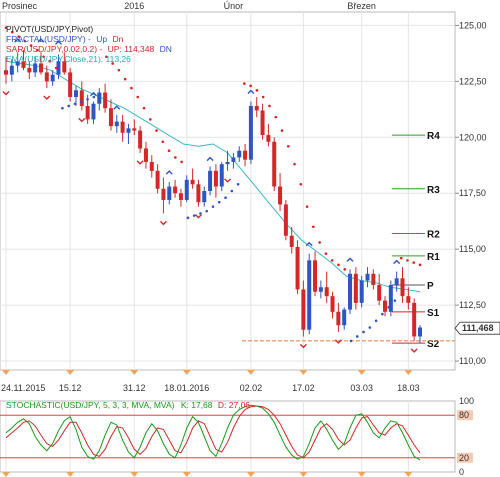 Image resolution: width=500 pixels, height=477 pixels. Describe the element at coordinates (70, 388) in the screenshot. I see `date-tick-label: 15.12` at that location.